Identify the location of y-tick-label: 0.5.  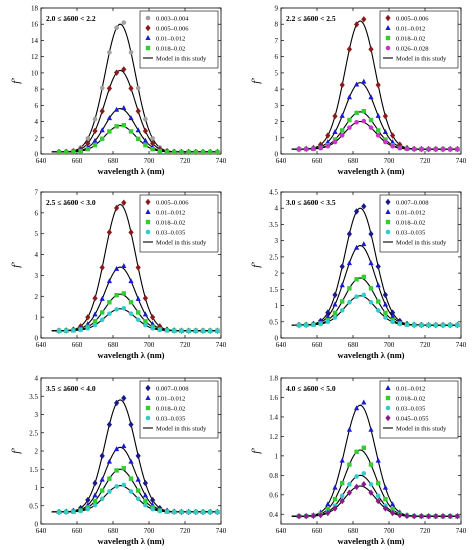
(273, 322).